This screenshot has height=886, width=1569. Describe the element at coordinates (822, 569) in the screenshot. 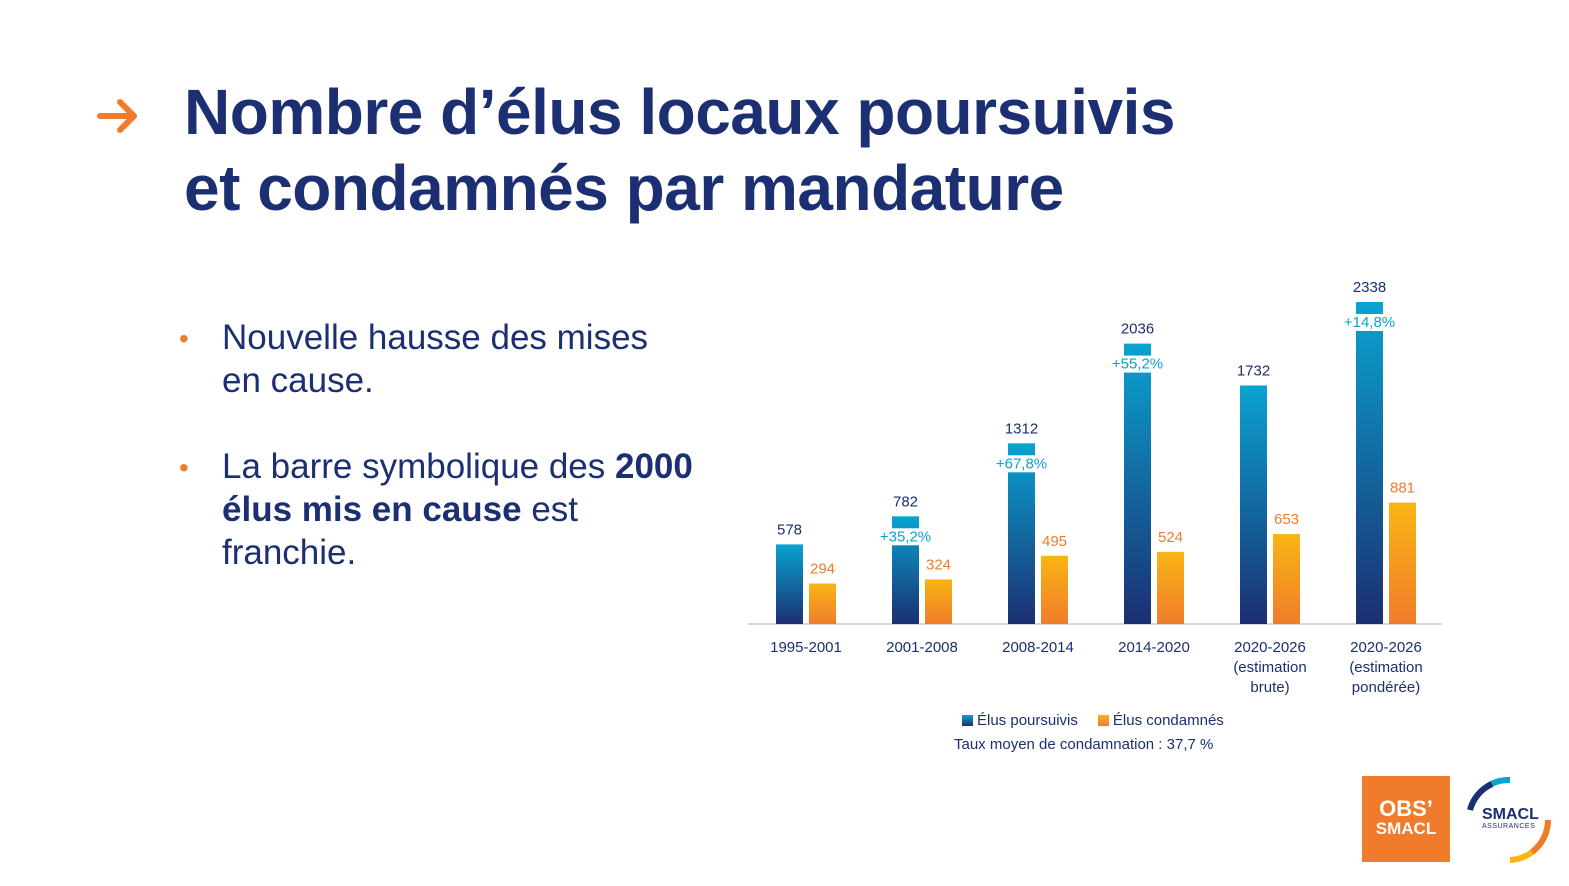

I see `data-label: 294` at that location.